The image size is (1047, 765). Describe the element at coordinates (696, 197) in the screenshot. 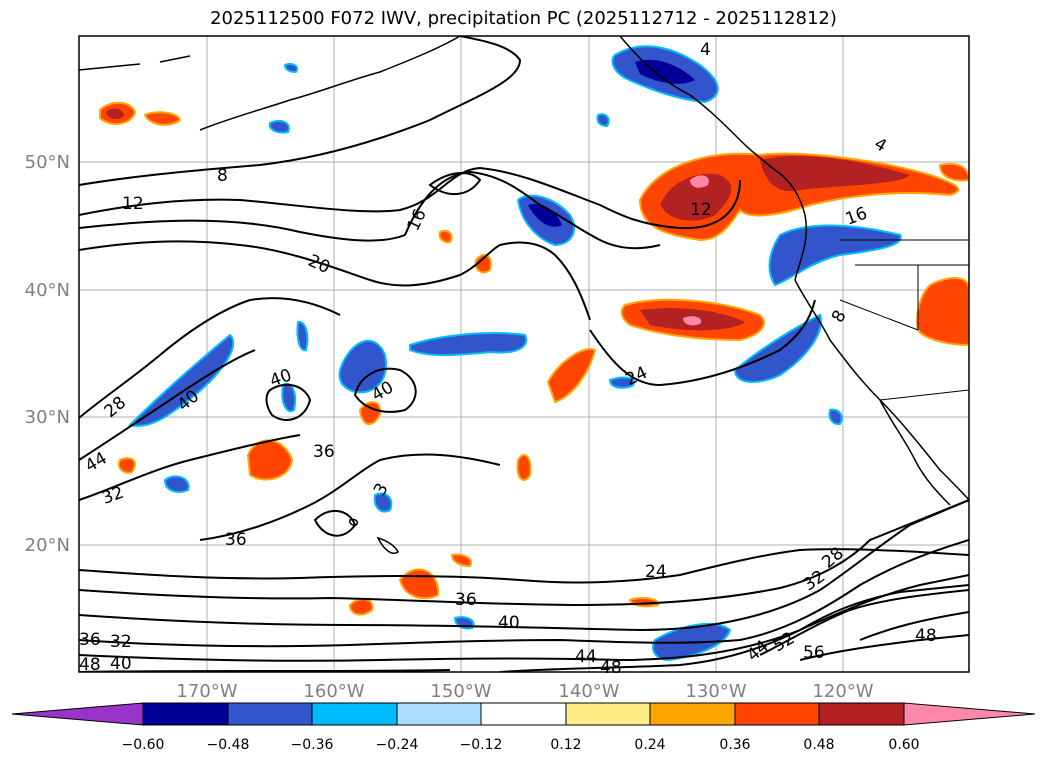

I see `precip-area-gulf-alaska-core` at that location.